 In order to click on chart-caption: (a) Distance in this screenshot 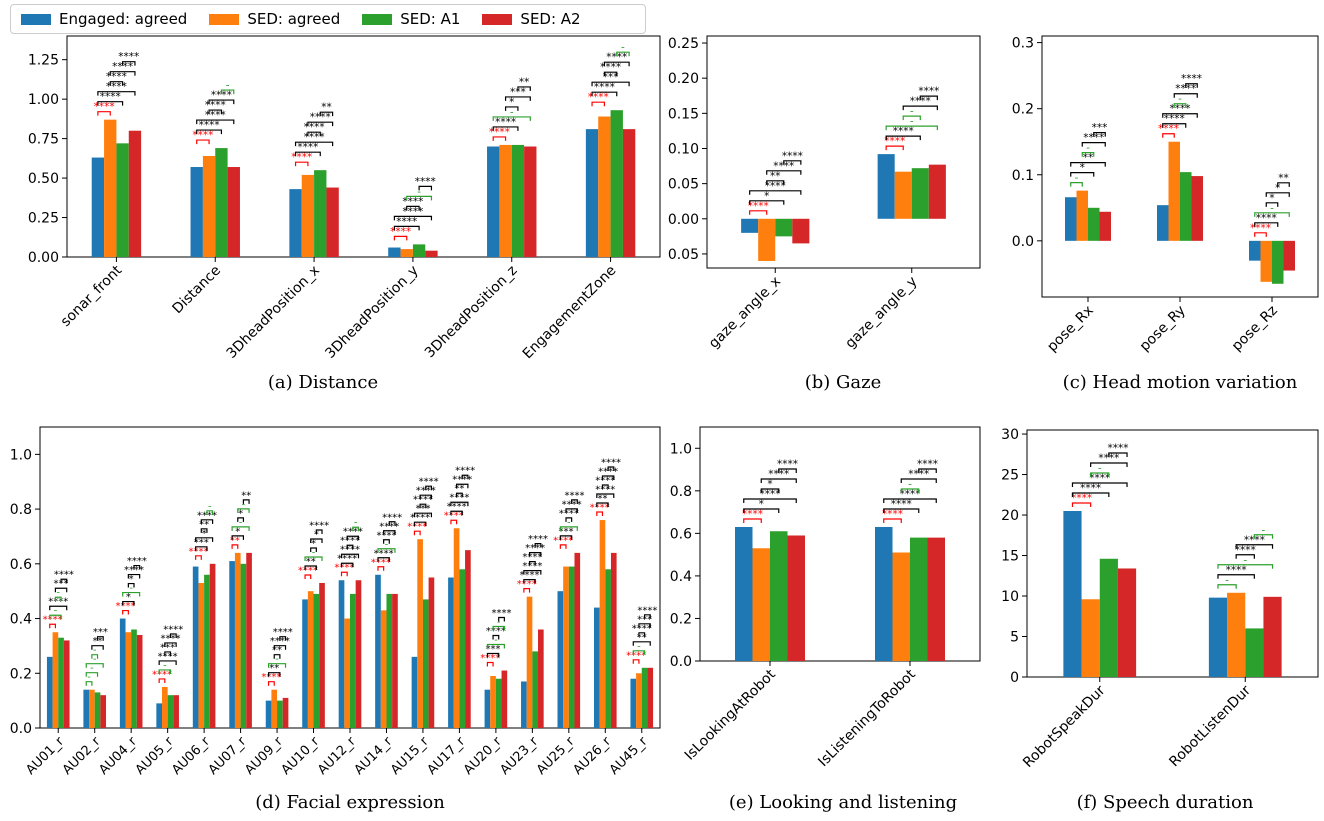, I will do `click(323, 382)`.